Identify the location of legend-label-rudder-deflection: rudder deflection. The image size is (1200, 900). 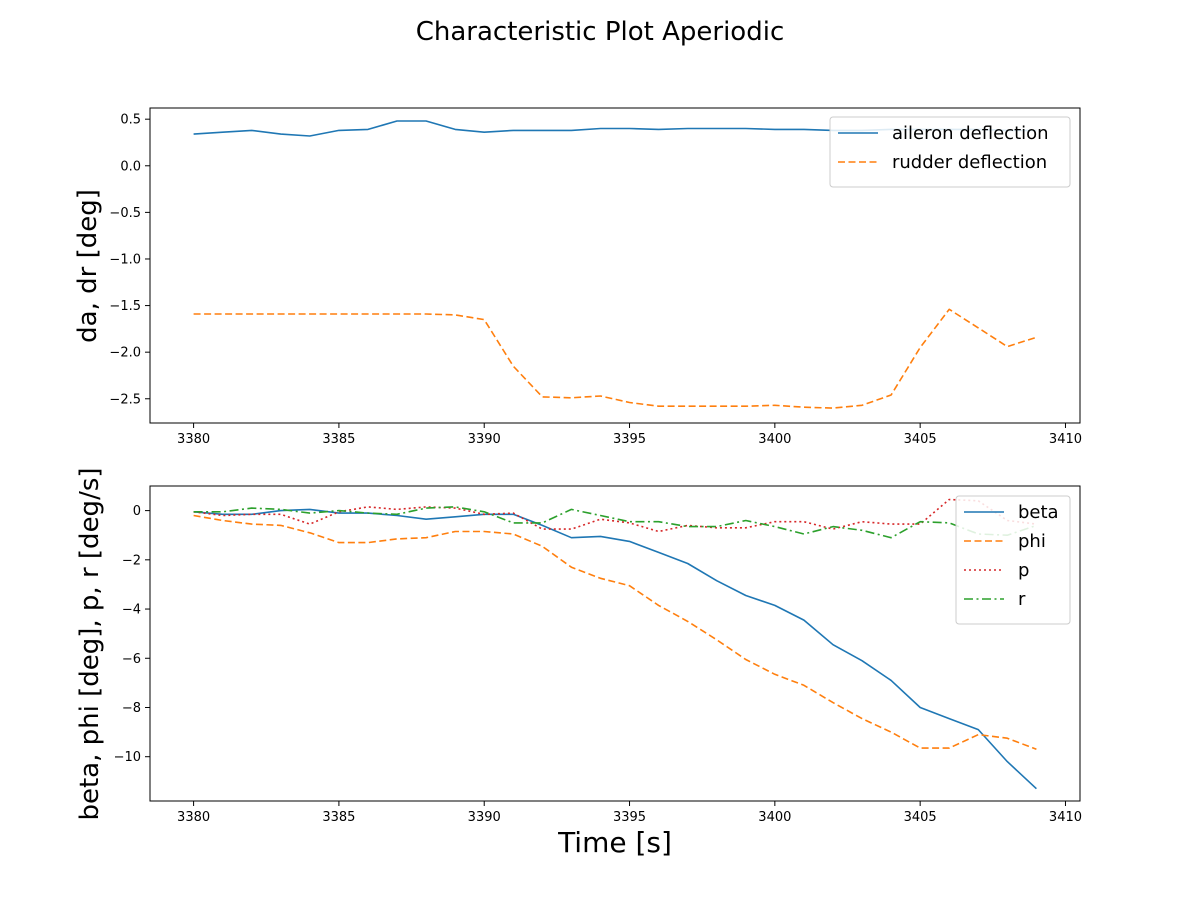
(969, 162).